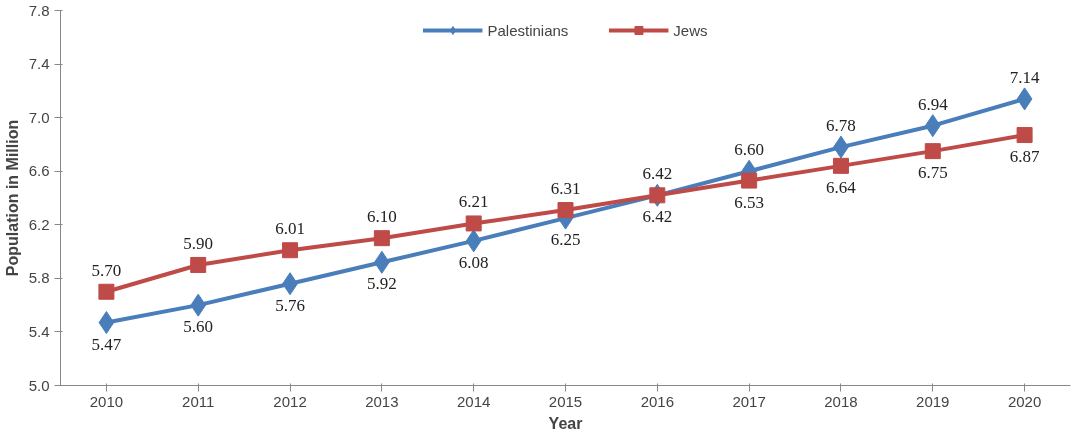 This screenshot has width=1079, height=438. Describe the element at coordinates (381, 284) in the screenshot. I see `data-label: 5.92` at that location.